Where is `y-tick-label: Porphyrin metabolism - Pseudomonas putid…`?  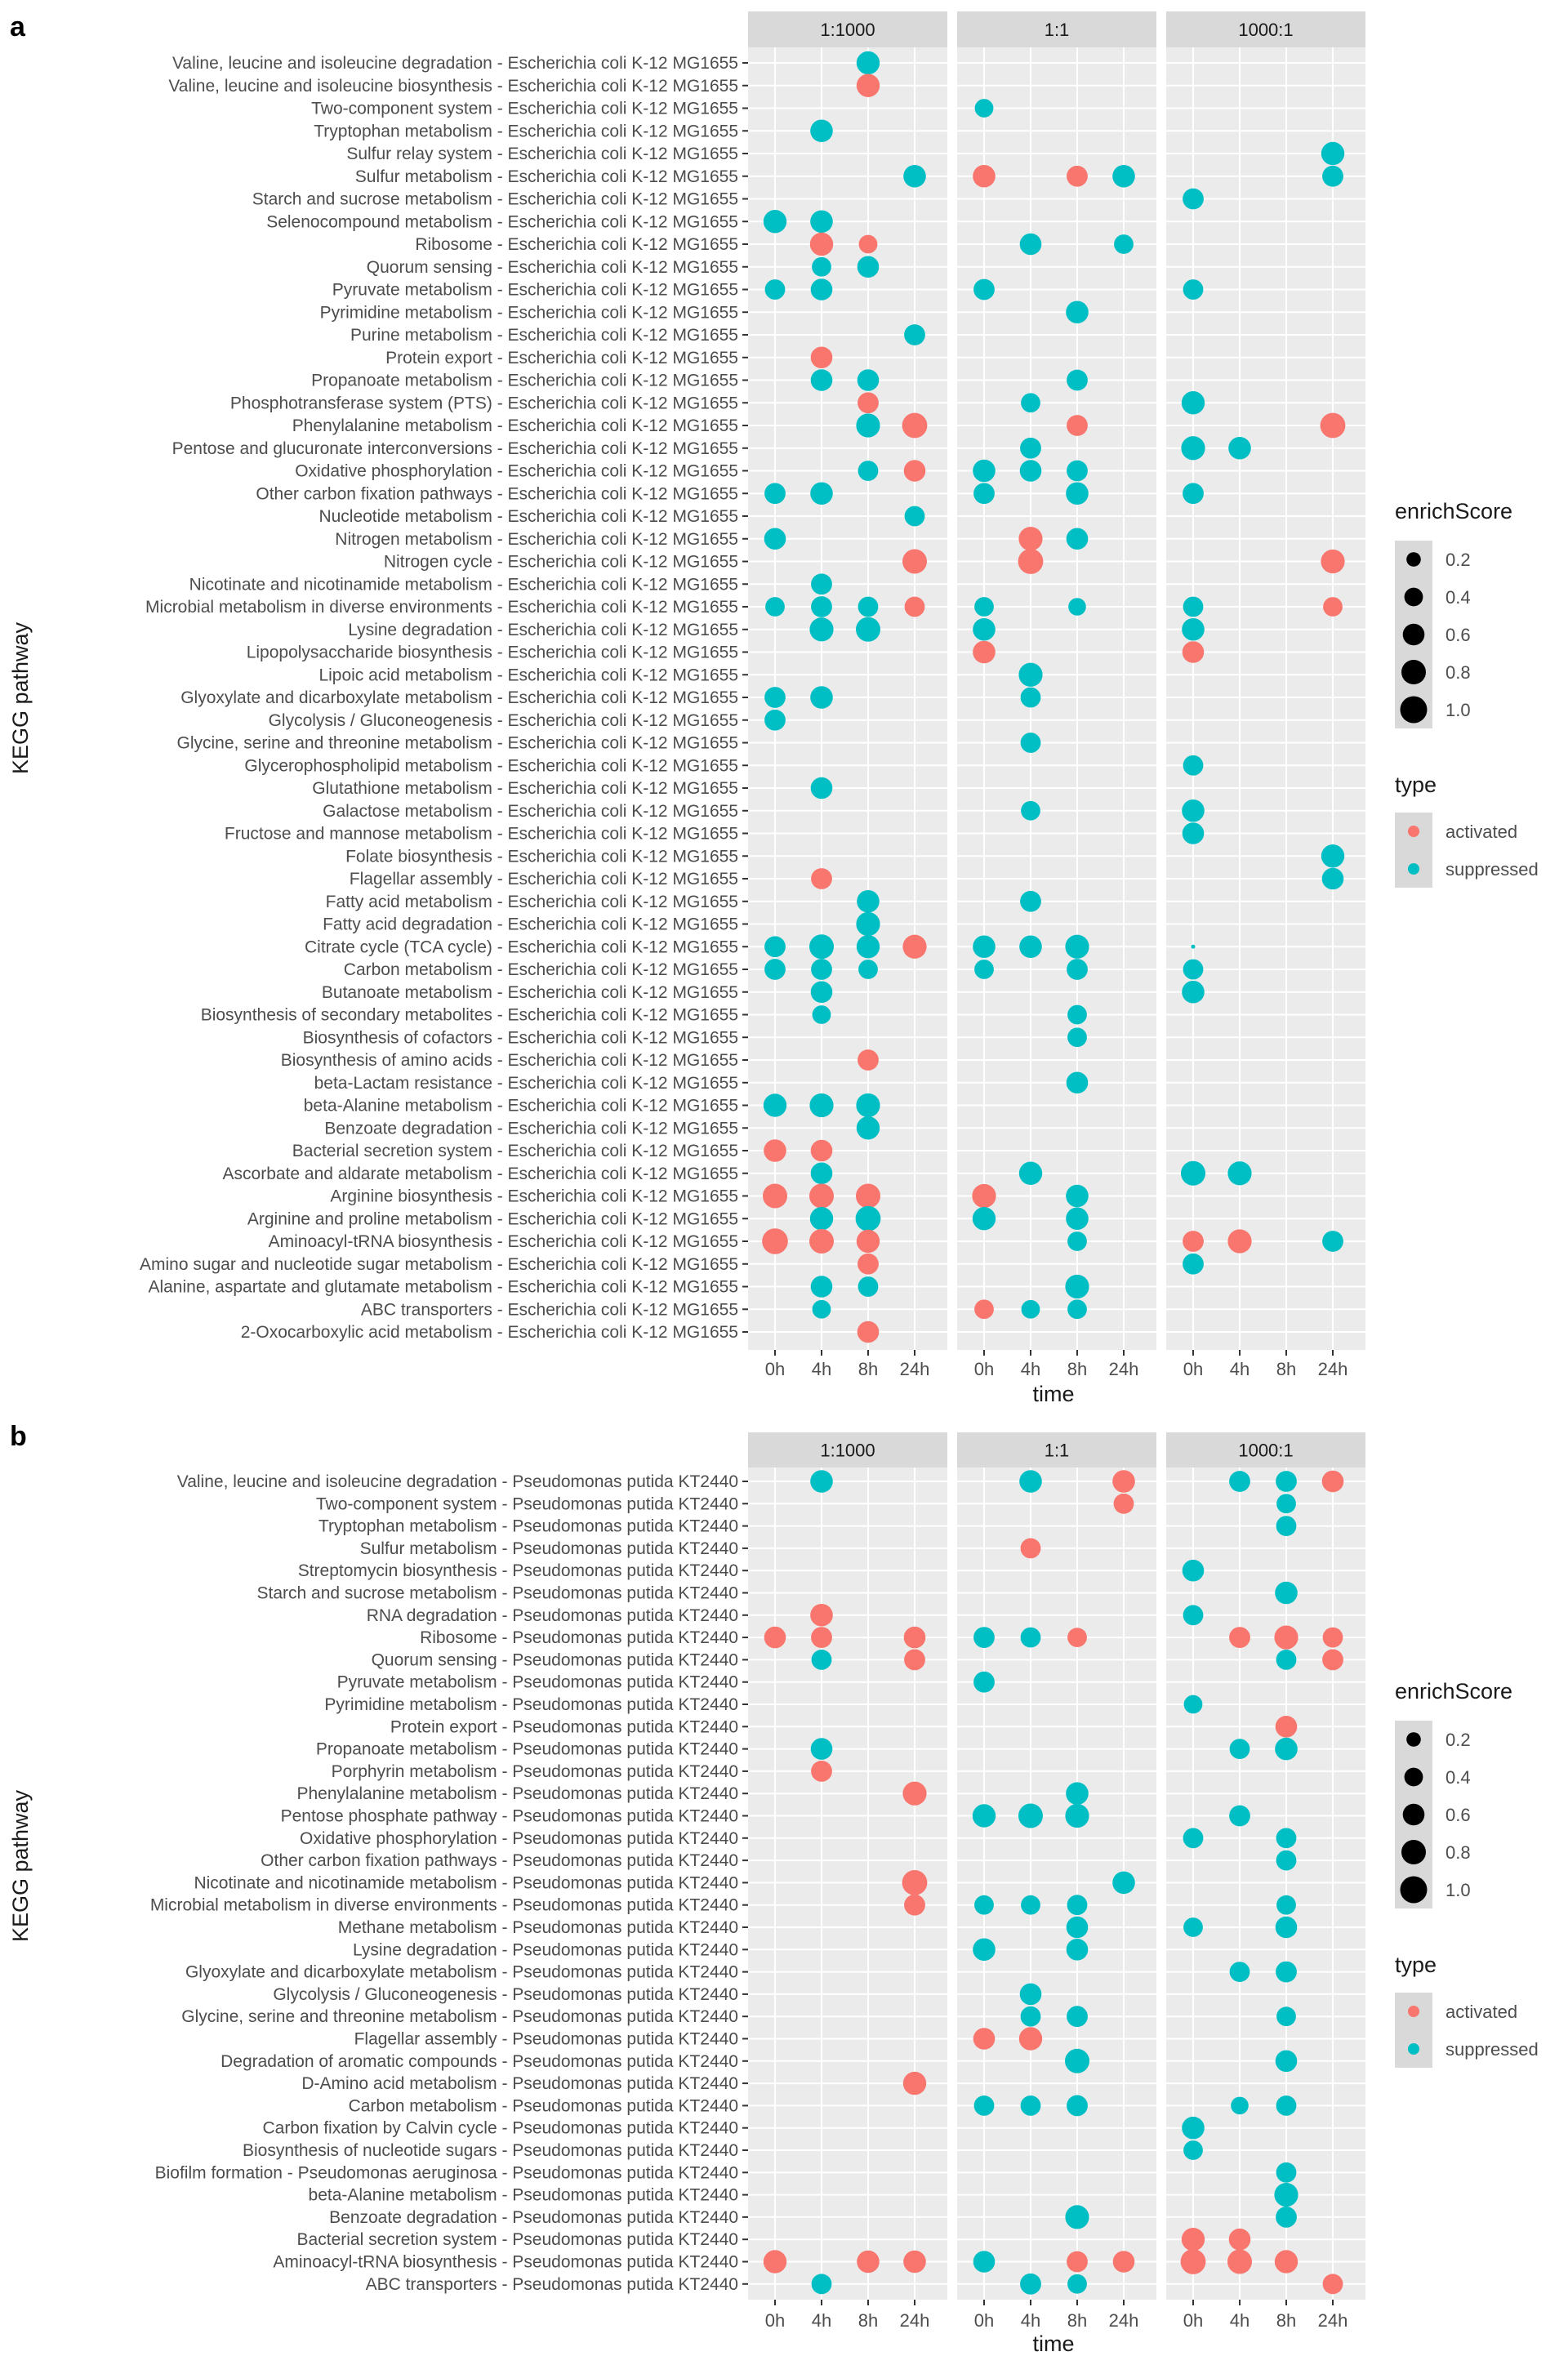 y-tick-label: Porphyrin metabolism - Pseudomonas putid… is located at coordinates (535, 1772).